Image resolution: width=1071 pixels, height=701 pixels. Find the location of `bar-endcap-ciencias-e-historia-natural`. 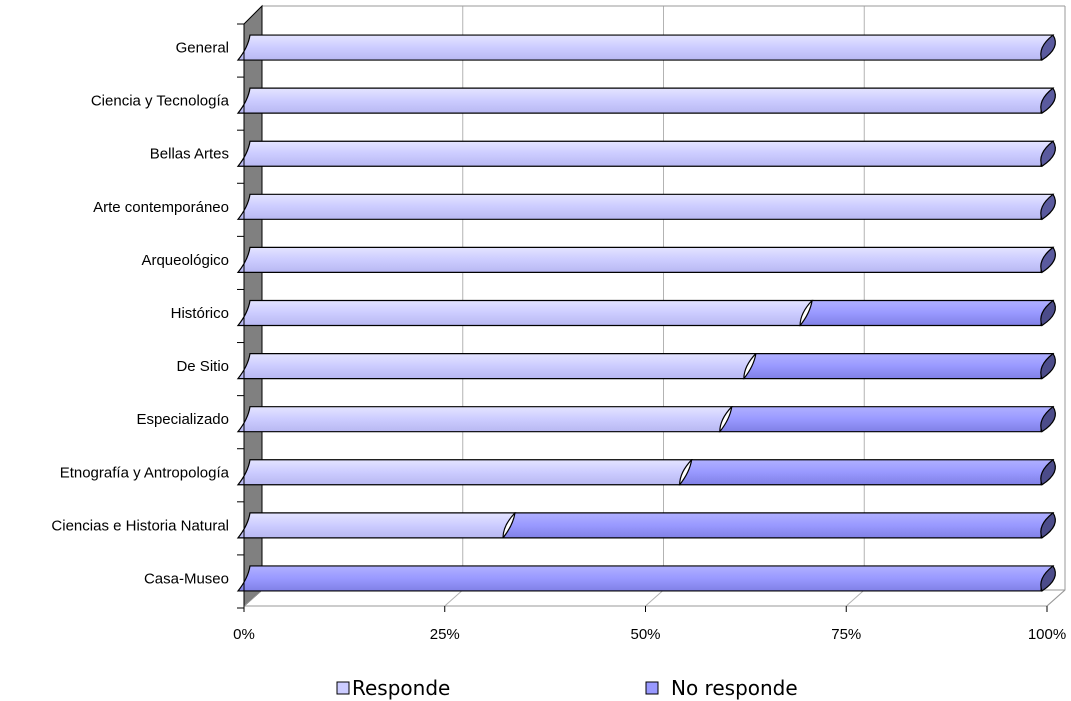

bar-endcap-ciencias-e-historia-natural is located at coordinates (1048, 525).